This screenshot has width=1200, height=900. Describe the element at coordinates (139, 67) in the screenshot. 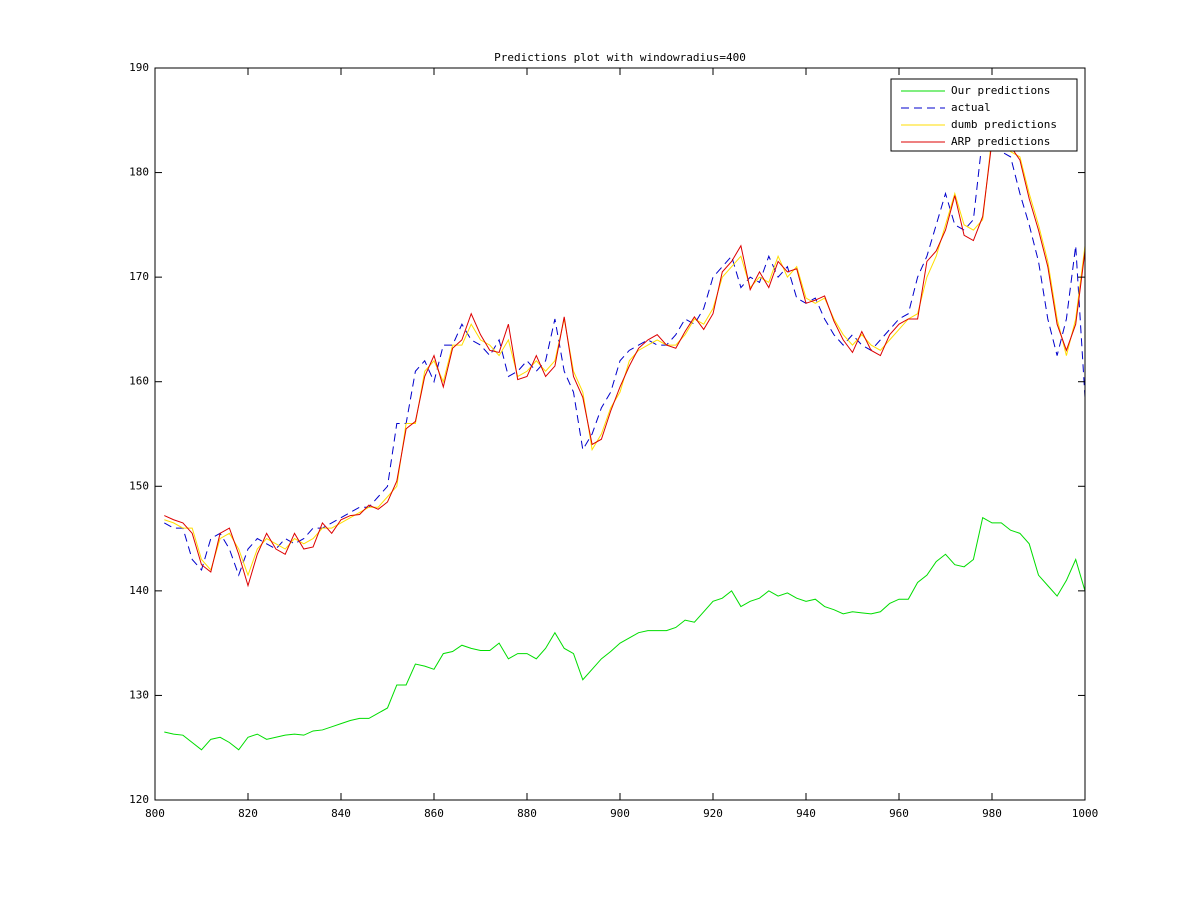

I see `y-tick-label: 190` at that location.